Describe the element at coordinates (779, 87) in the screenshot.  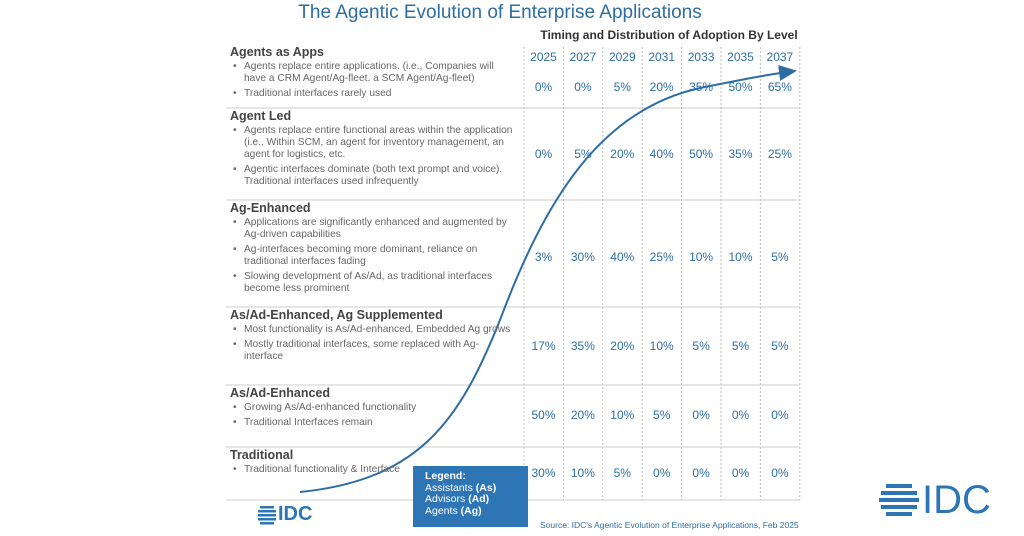
I see `adoption-value: 65%` at that location.